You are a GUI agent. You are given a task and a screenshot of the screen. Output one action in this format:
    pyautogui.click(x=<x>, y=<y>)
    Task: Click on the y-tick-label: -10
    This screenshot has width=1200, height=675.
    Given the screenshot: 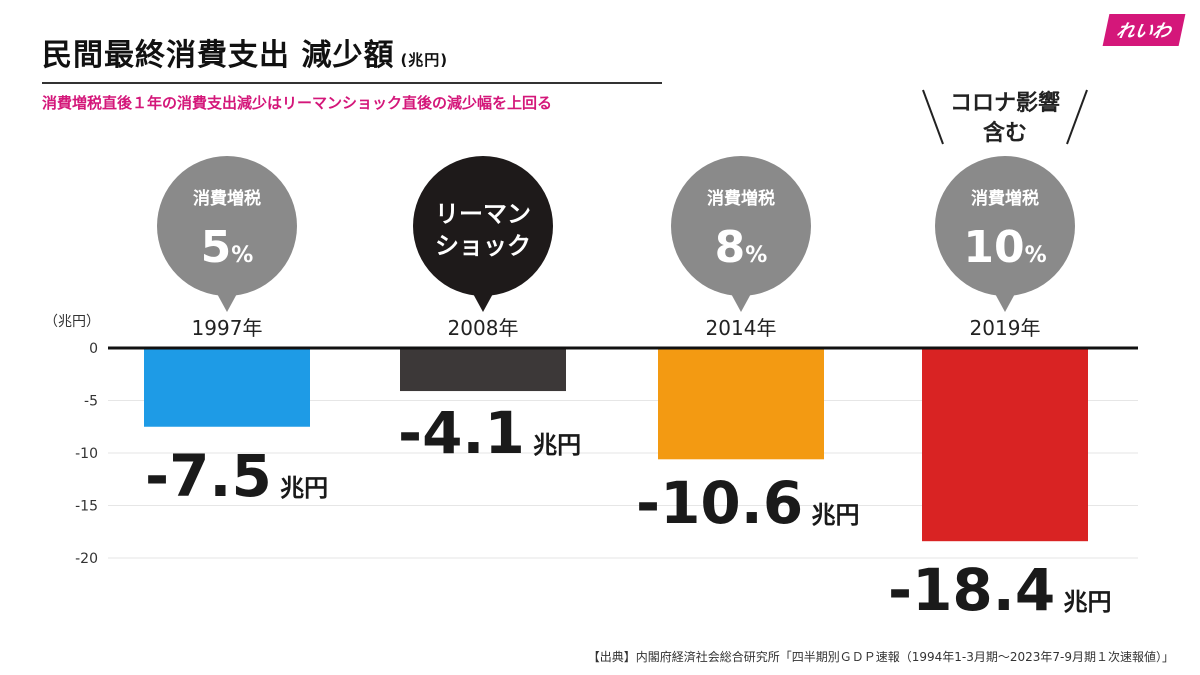 What is the action you would take?
    pyautogui.click(x=86, y=454)
    